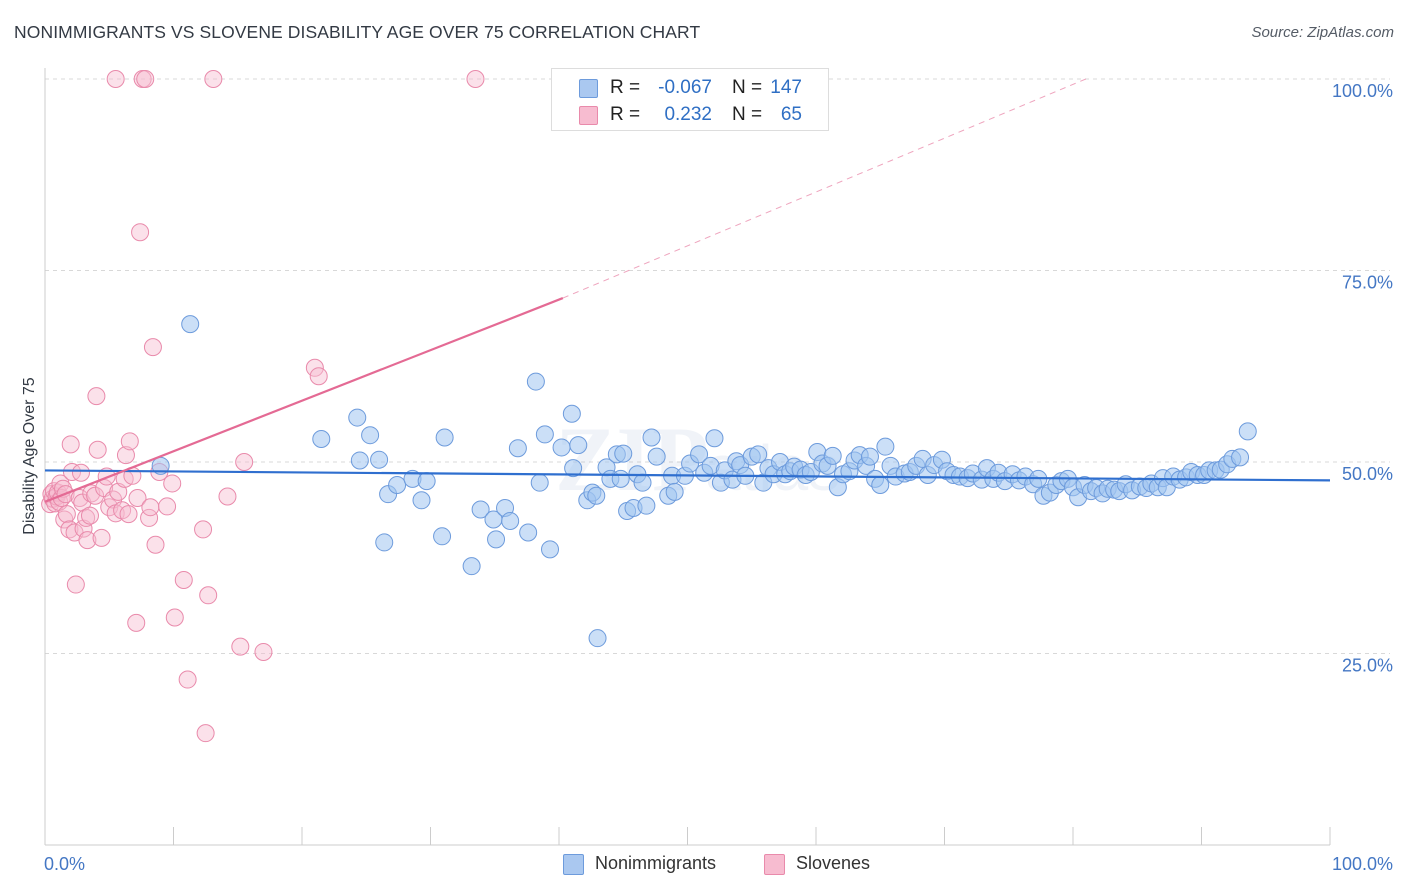 This screenshot has width=1406, height=892. Describe the element at coordinates (1367, 666) in the screenshot. I see `y-tick-label: 25.0%` at that location.